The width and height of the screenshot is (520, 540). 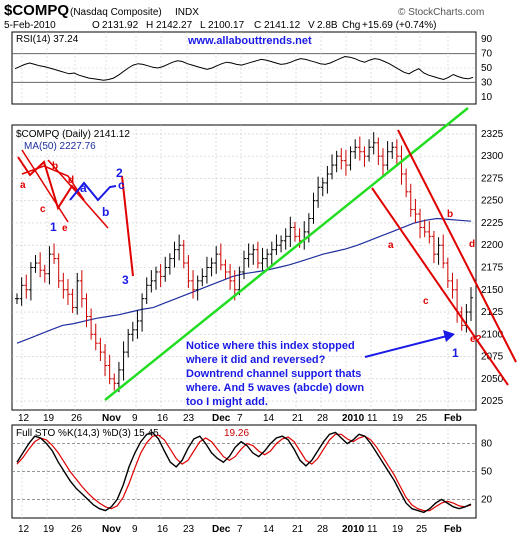 I want to click on annotation-arrowhead, so click(x=449, y=336).